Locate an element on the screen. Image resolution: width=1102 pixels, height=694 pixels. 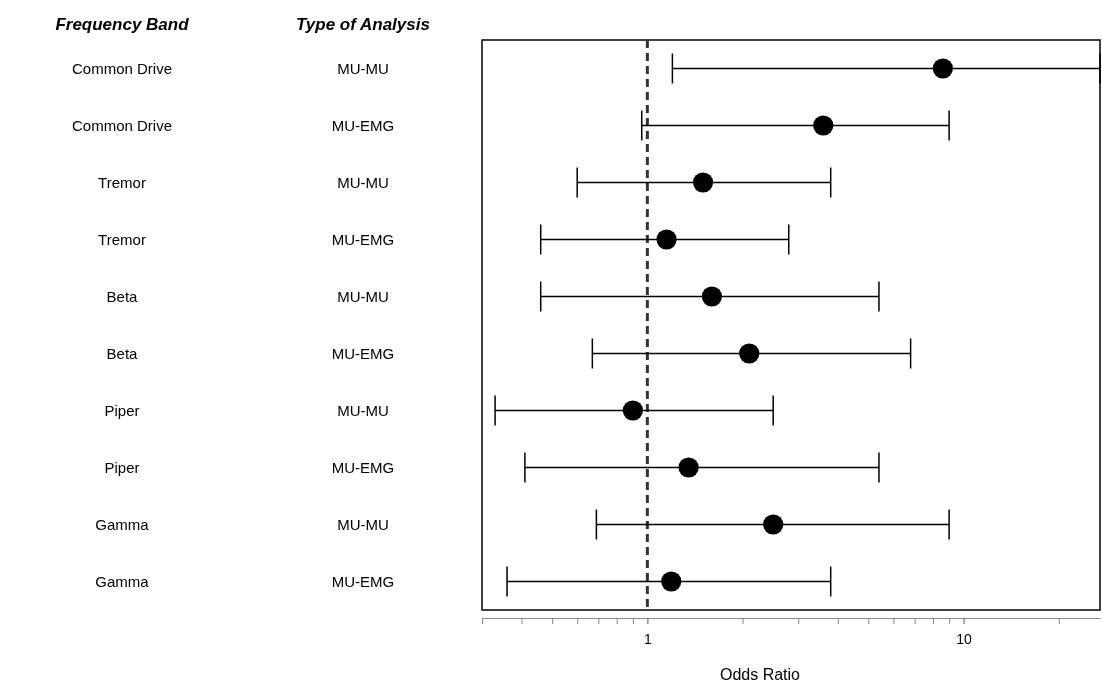
text: Frequency Band is located at coordinates (122, 24).